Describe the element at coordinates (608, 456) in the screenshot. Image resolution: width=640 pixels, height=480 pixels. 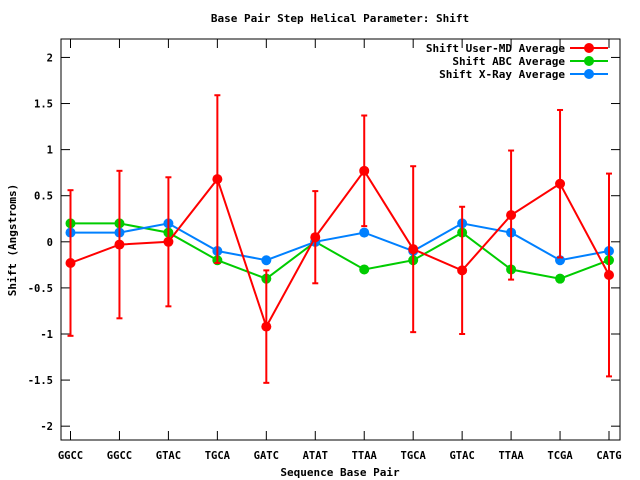
I see `x-tick-label: CATG` at that location.